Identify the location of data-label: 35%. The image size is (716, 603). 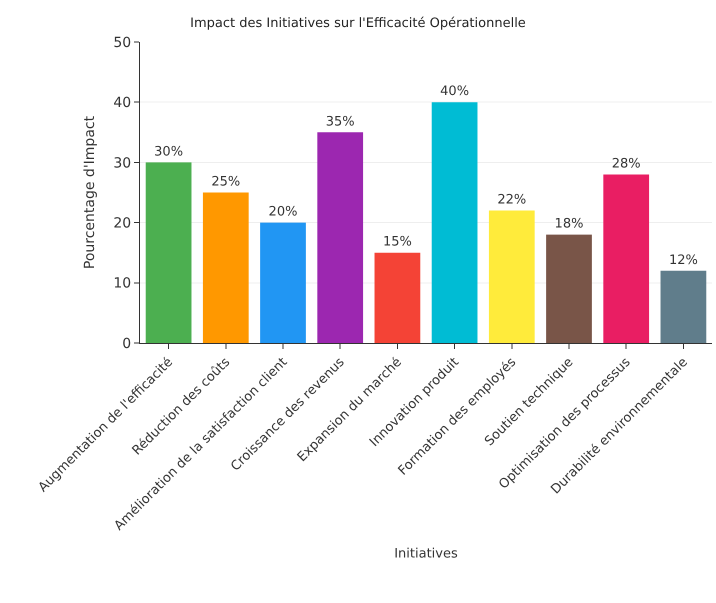
(340, 122).